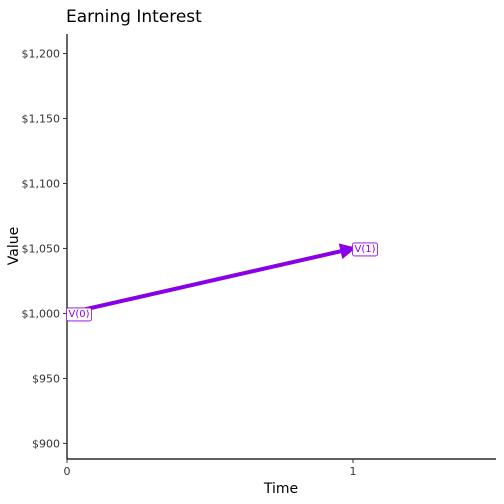 The width and height of the screenshot is (504, 504). Describe the element at coordinates (46, 443) in the screenshot. I see `y-tick-label: $900` at that location.